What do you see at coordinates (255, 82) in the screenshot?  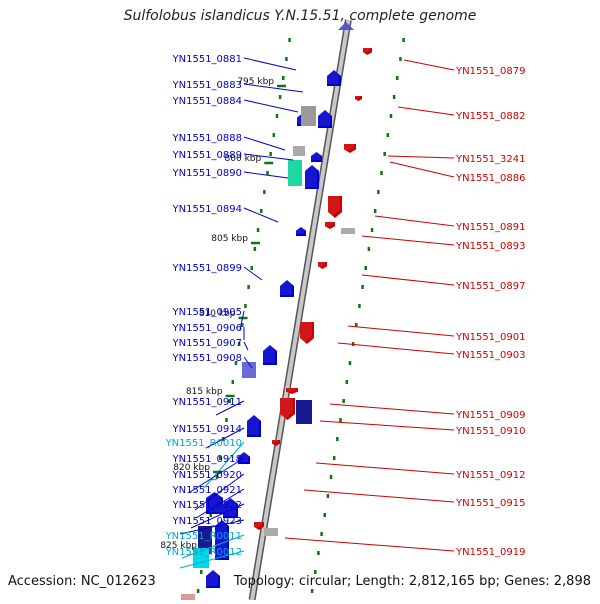 I see `kbp-label: 795 kbp` at bounding box center [255, 82].